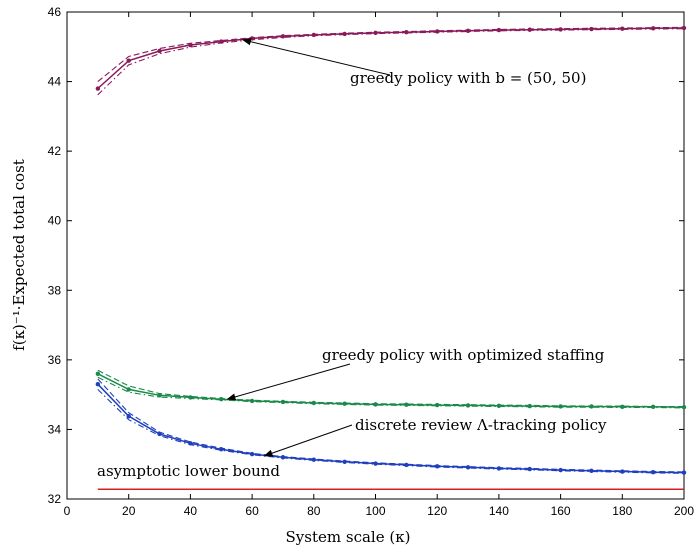 This screenshot has width=695, height=550. I want to click on x-tick-label: 0, so click(67, 511).